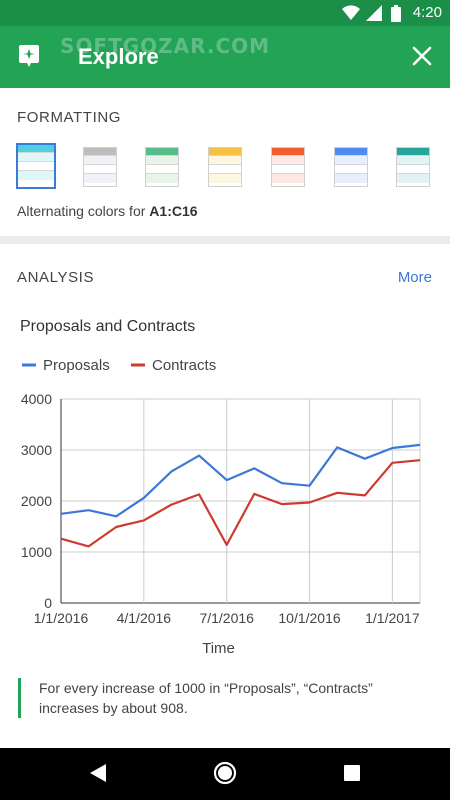  Describe the element at coordinates (414, 277) in the screenshot. I see `more-link: More` at that location.